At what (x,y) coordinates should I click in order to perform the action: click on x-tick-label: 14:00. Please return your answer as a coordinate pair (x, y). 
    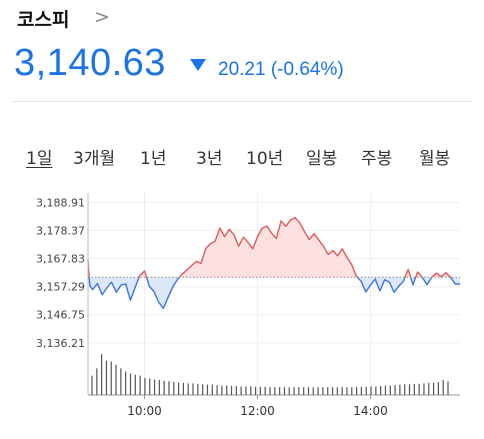
    Looking at the image, I should click on (370, 411).